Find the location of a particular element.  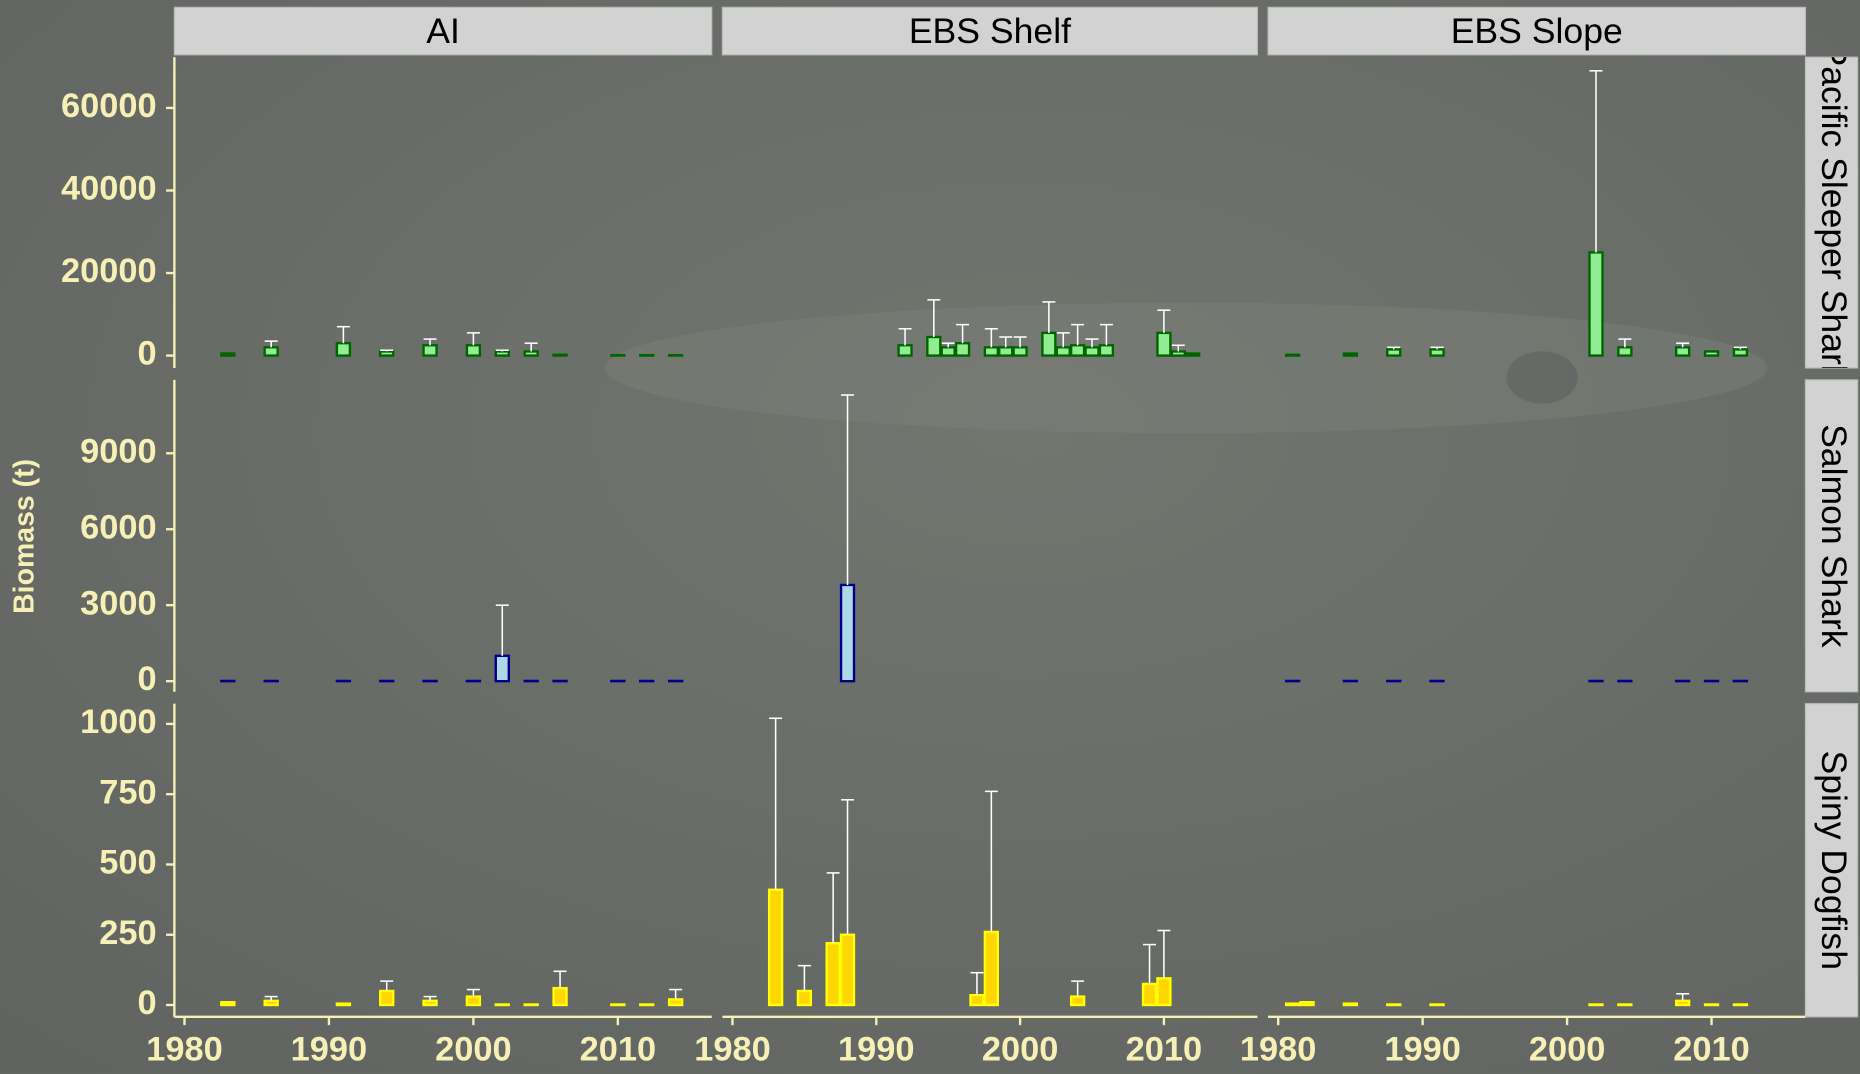

column-strip-label: AI is located at coordinates (443, 31).